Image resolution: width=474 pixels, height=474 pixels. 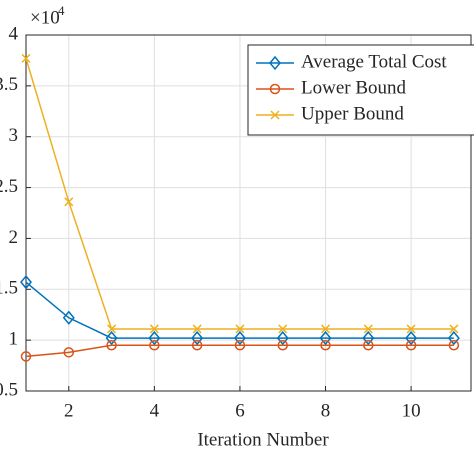 What do you see at coordinates (45, 17) in the screenshot?
I see `y-exponent-base: ×10` at bounding box center [45, 17].